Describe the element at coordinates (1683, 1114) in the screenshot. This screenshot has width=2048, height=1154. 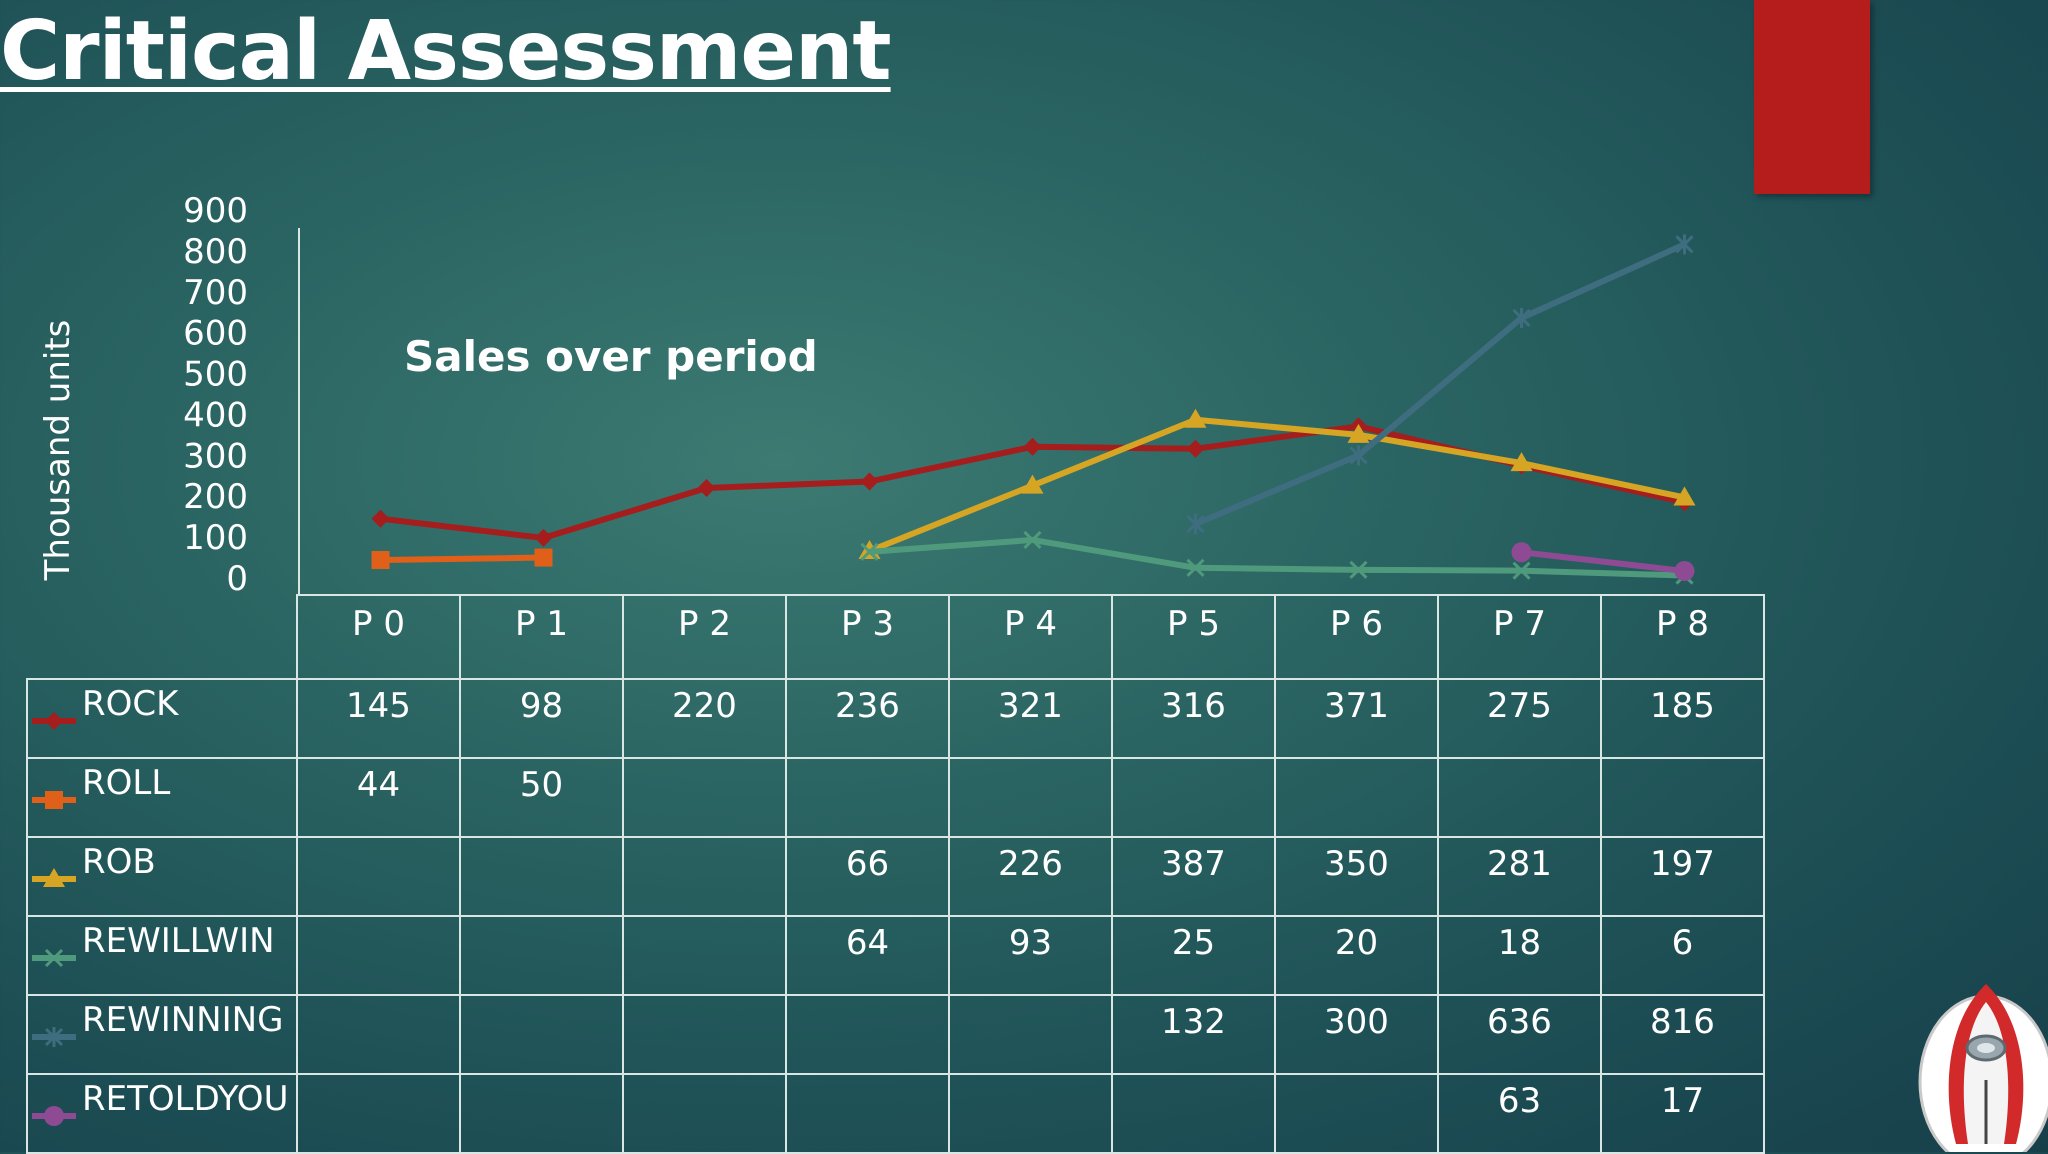
I see `table-cell: 17` at that location.